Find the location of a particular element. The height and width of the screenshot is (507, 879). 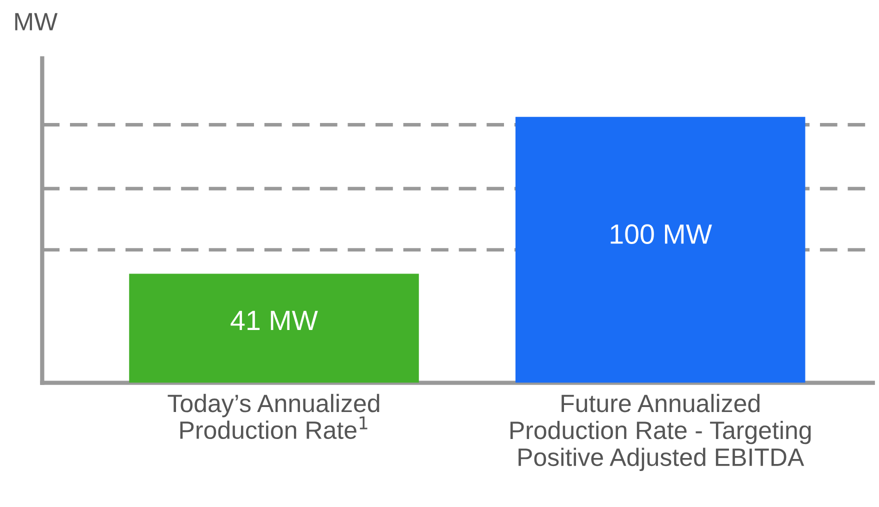

x-tick-label: Today’s Annualized Production Rate$^{1}$ is located at coordinates (274, 417).